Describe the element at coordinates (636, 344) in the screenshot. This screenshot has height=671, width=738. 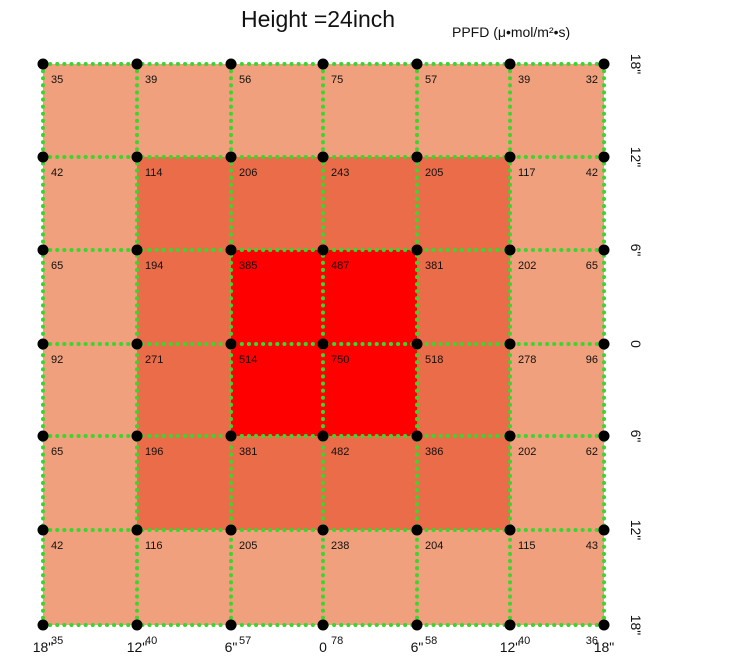
I see `y-tick-label: 0` at that location.